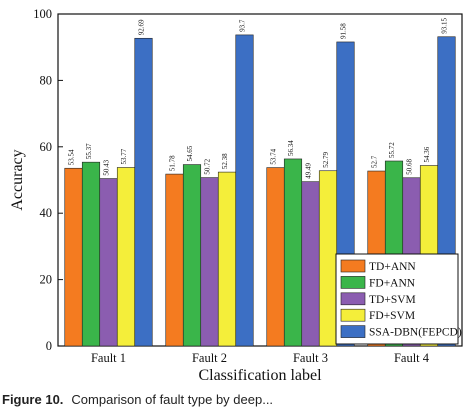 The height and width of the screenshot is (412, 474). Describe the element at coordinates (46, 147) in the screenshot. I see `y-tick-label: 60` at that location.